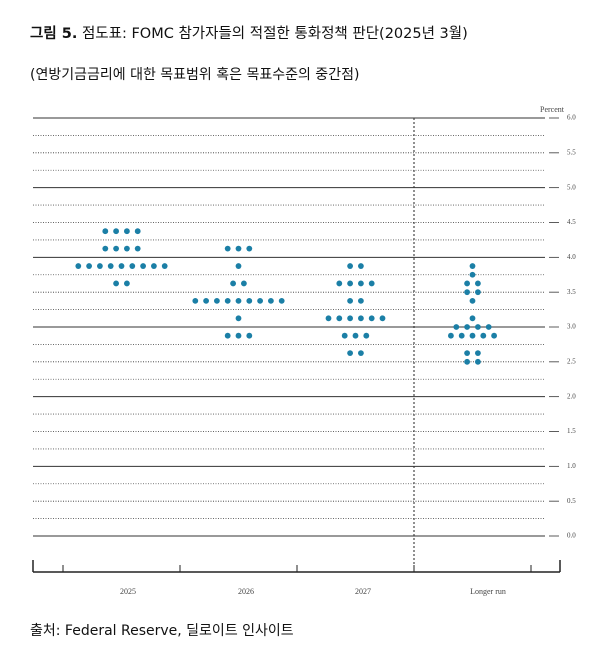 The width and height of the screenshot is (600, 658). What do you see at coordinates (571, 187) in the screenshot?
I see `y-tick-label: 5.0` at bounding box center [571, 187].